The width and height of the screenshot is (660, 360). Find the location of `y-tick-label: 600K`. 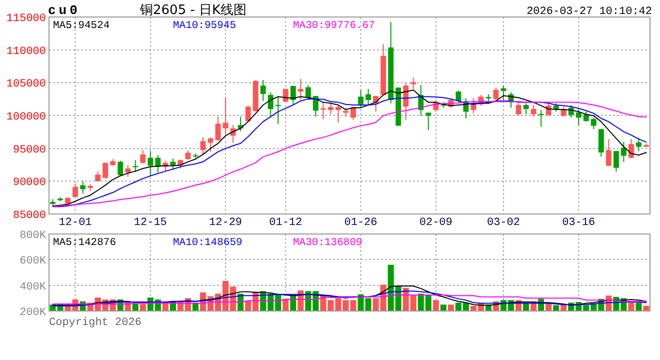

y-tick-label: 600K is located at coordinates (33, 262).